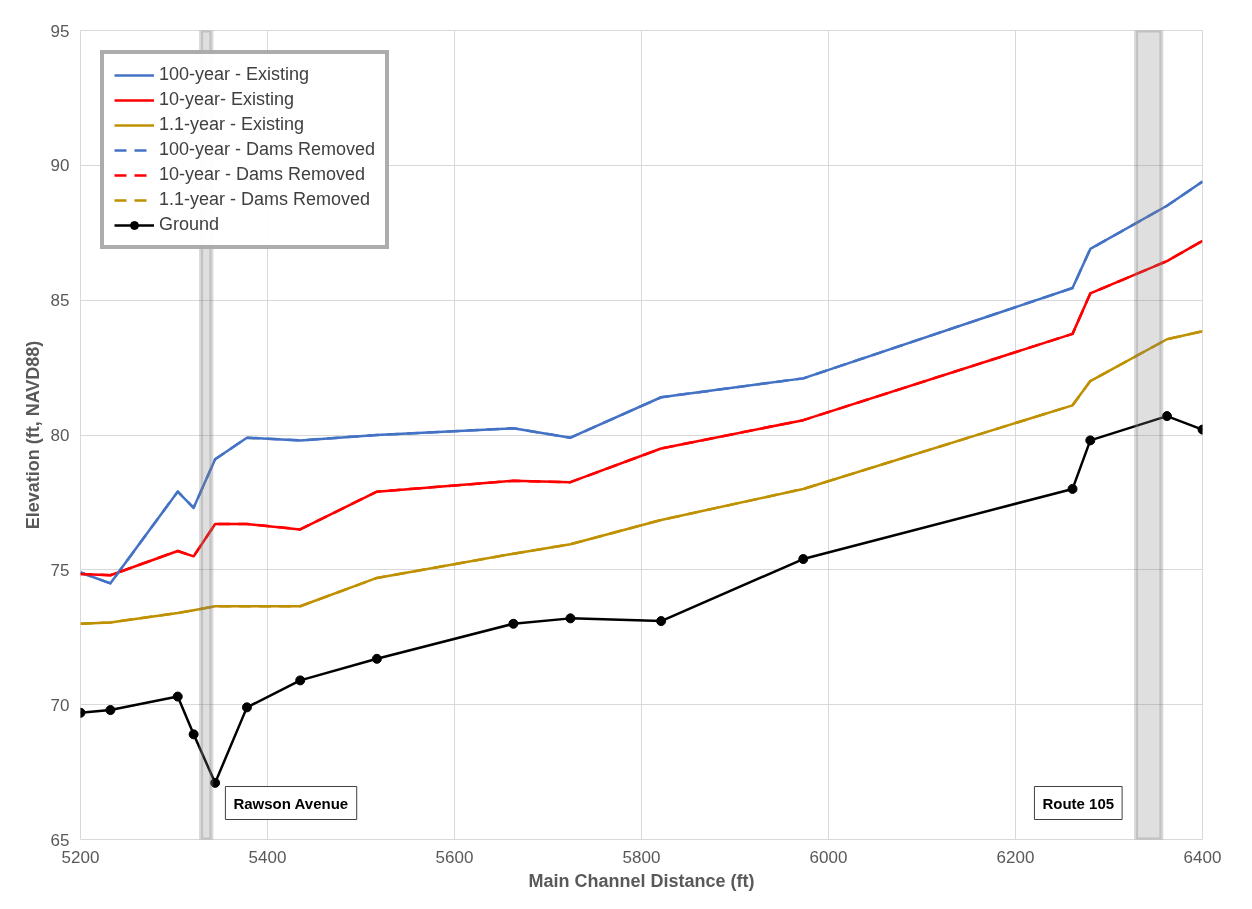 This screenshot has height=909, width=1252. I want to click on y-tick-label: 70, so click(60, 705).